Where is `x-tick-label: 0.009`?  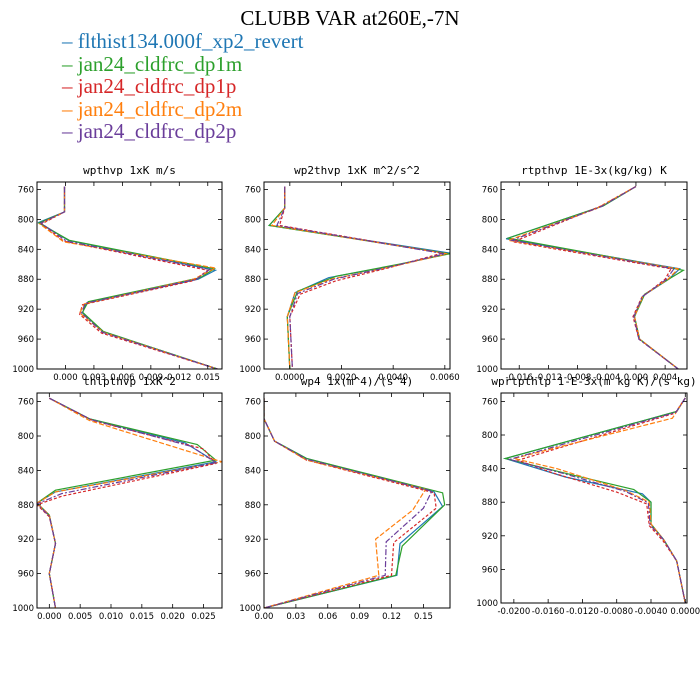 x-tick-label: 0.009 is located at coordinates (151, 378).